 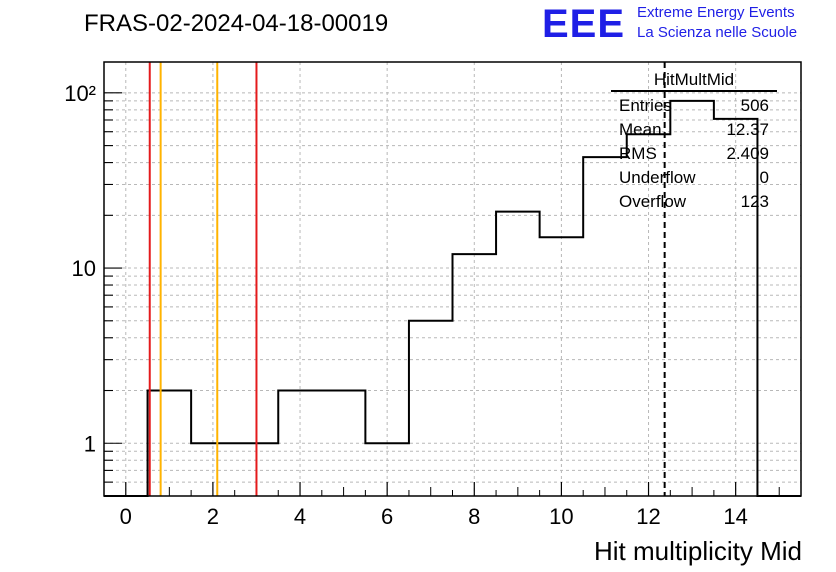 I want to click on stats-row-overflow: Overflow 123, so click(x=694, y=202).